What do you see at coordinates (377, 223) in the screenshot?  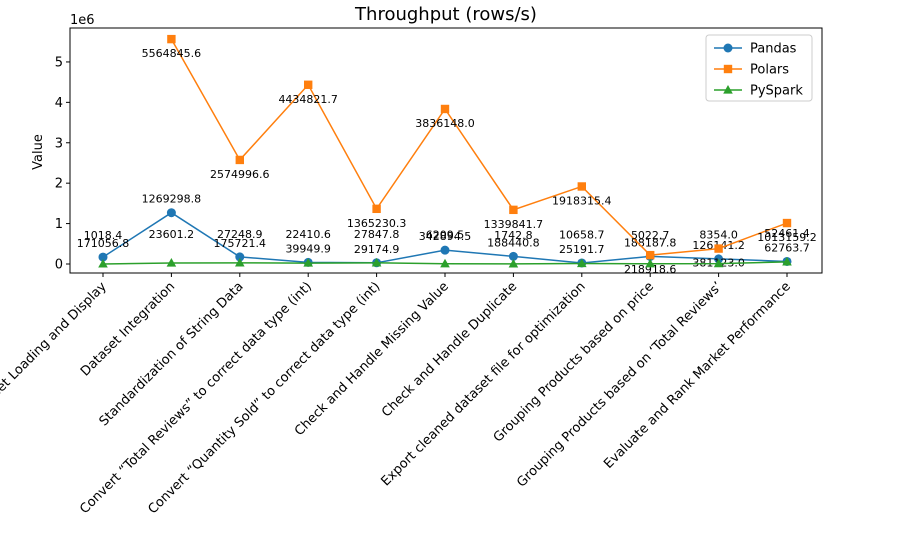 I see `value-label: 1365230.3` at bounding box center [377, 223].